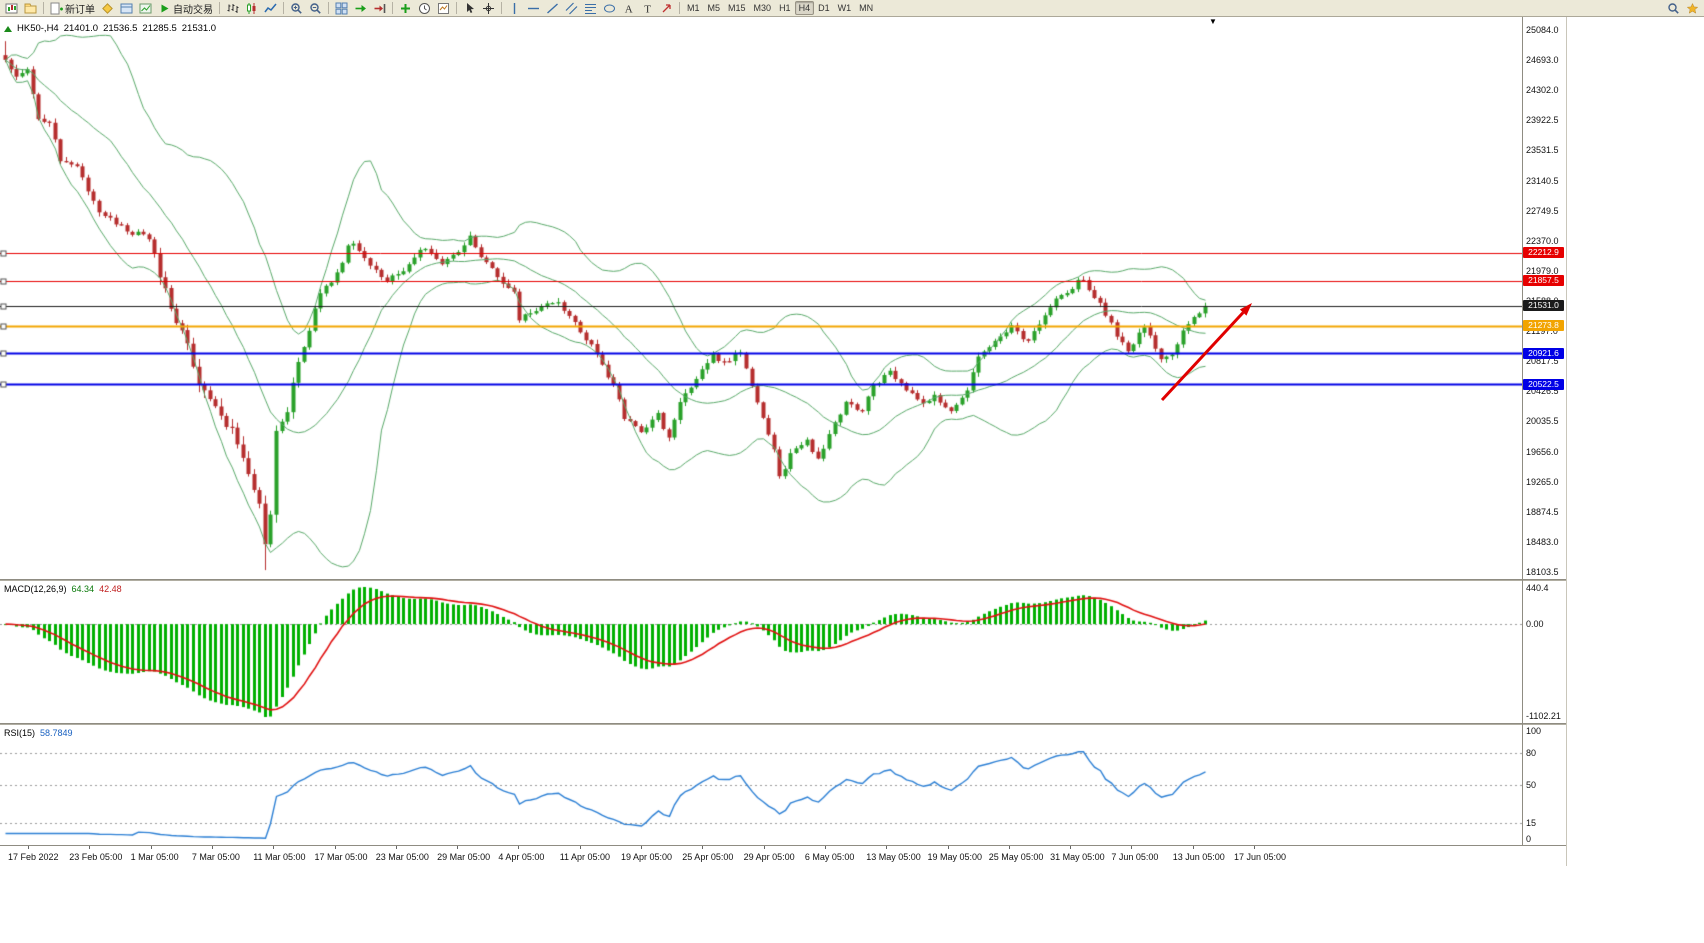  What do you see at coordinates (647, 8) in the screenshot?
I see `label-button: T` at bounding box center [647, 8].